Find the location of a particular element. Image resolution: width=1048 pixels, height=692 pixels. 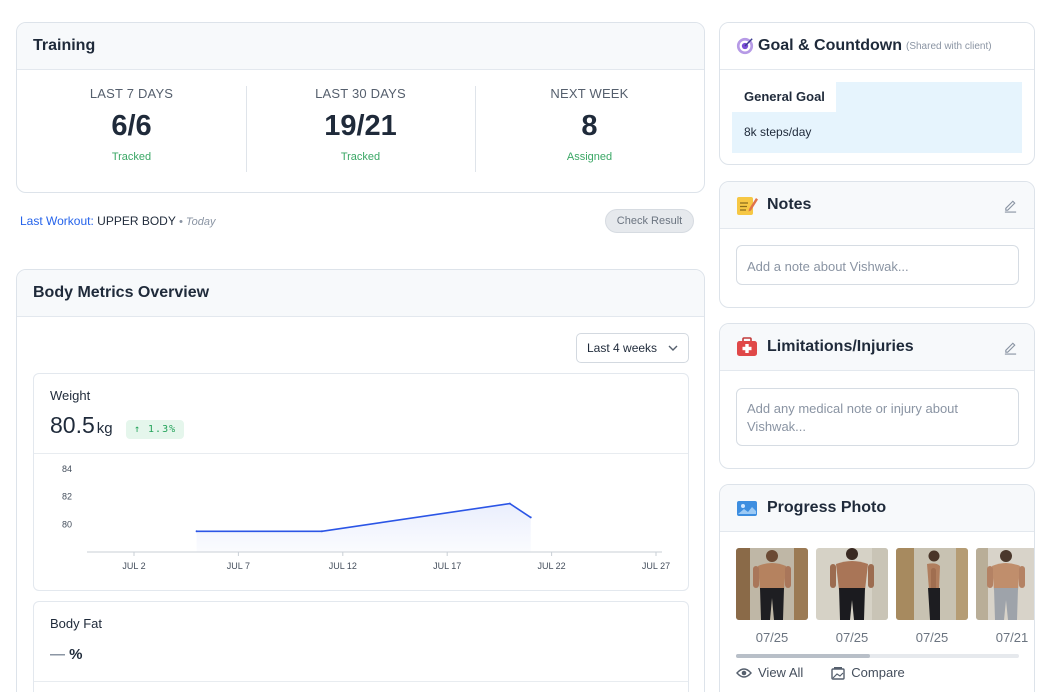

x-tick-label: JUL 2 is located at coordinates (133, 566).